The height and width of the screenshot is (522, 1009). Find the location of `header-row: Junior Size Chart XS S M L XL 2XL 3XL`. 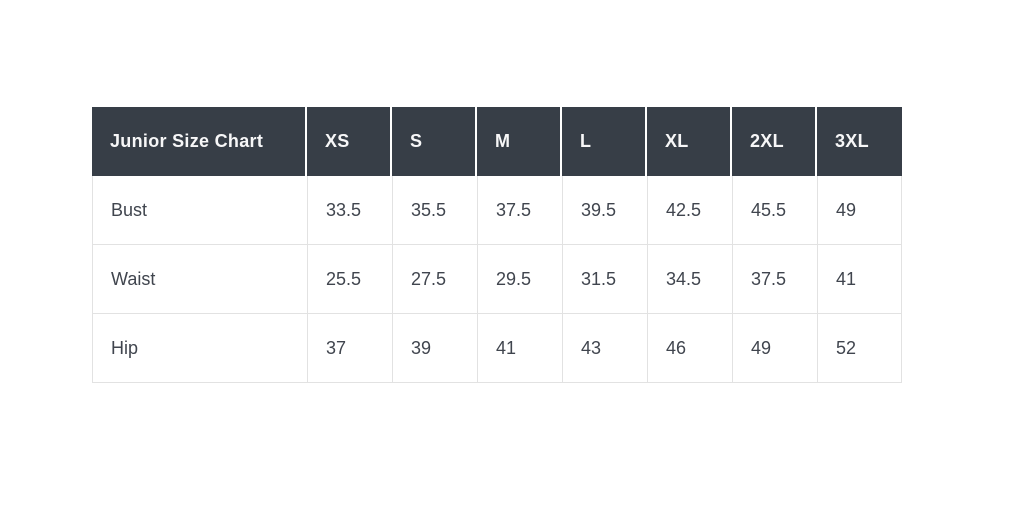

header-row: Junior Size Chart XS S M L XL 2XL 3XL is located at coordinates (497, 141).